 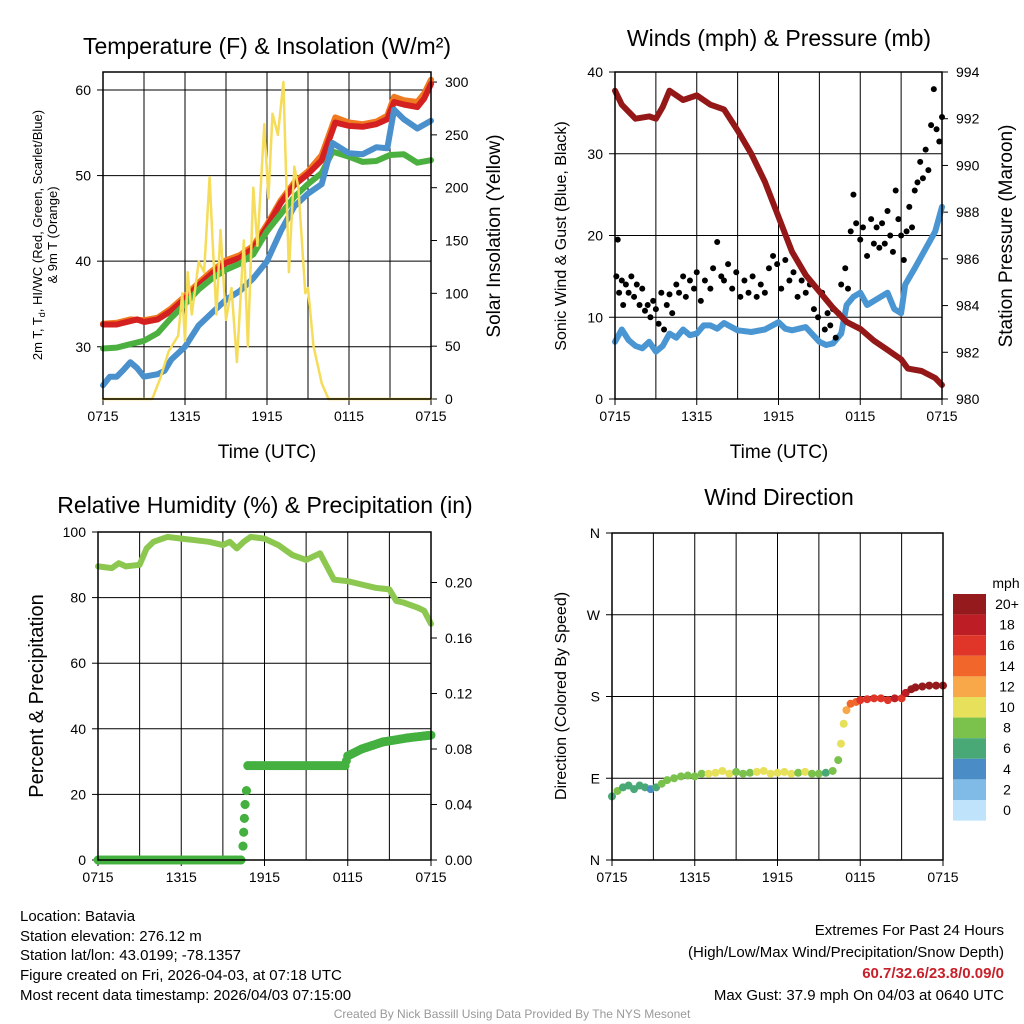 What do you see at coordinates (968, 259) in the screenshot?
I see `y2-tick-label: 986` at bounding box center [968, 259].